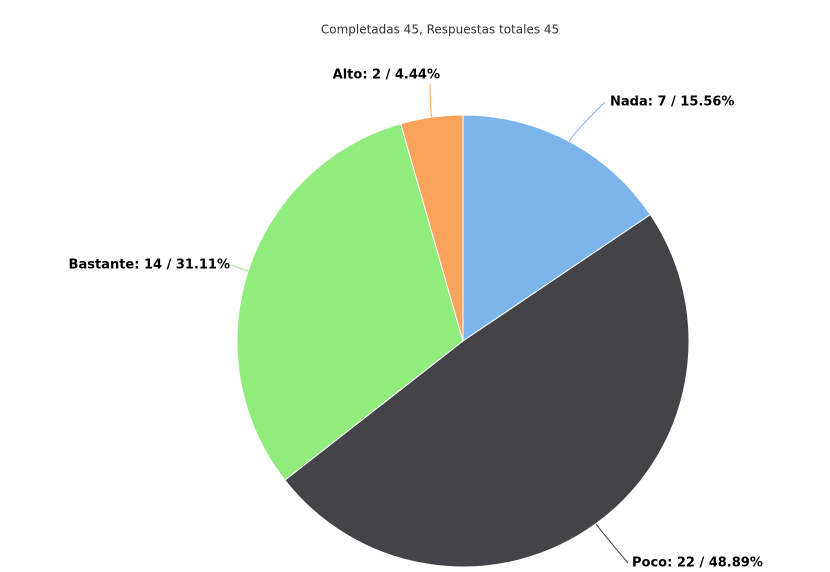 This screenshot has height=572, width=830. I want to click on slice-label: Alto: 2 / 4.44%, so click(386, 75).